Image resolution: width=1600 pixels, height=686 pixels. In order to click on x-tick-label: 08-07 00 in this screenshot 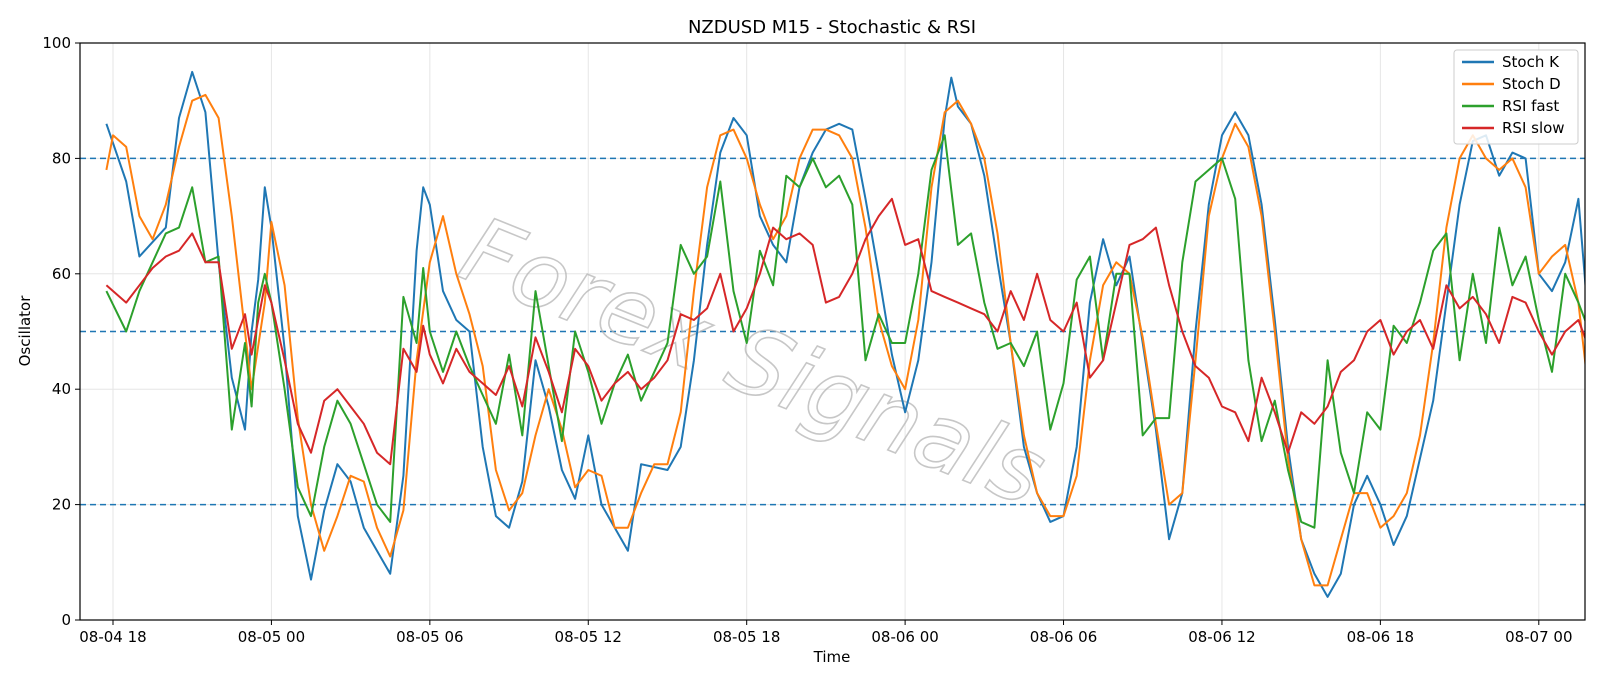, I will do `click(1538, 637)`.